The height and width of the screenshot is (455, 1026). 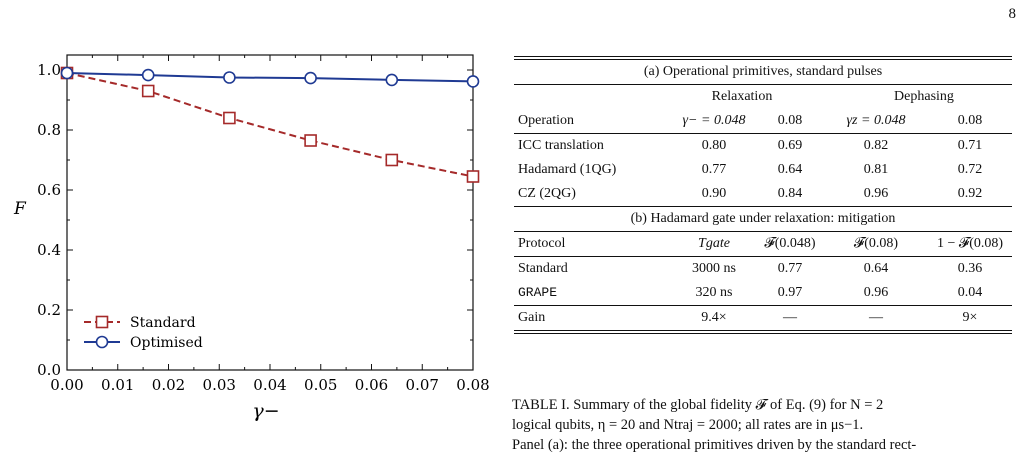 What do you see at coordinates (270, 77) in the screenshot?
I see `series-line-optimised` at bounding box center [270, 77].